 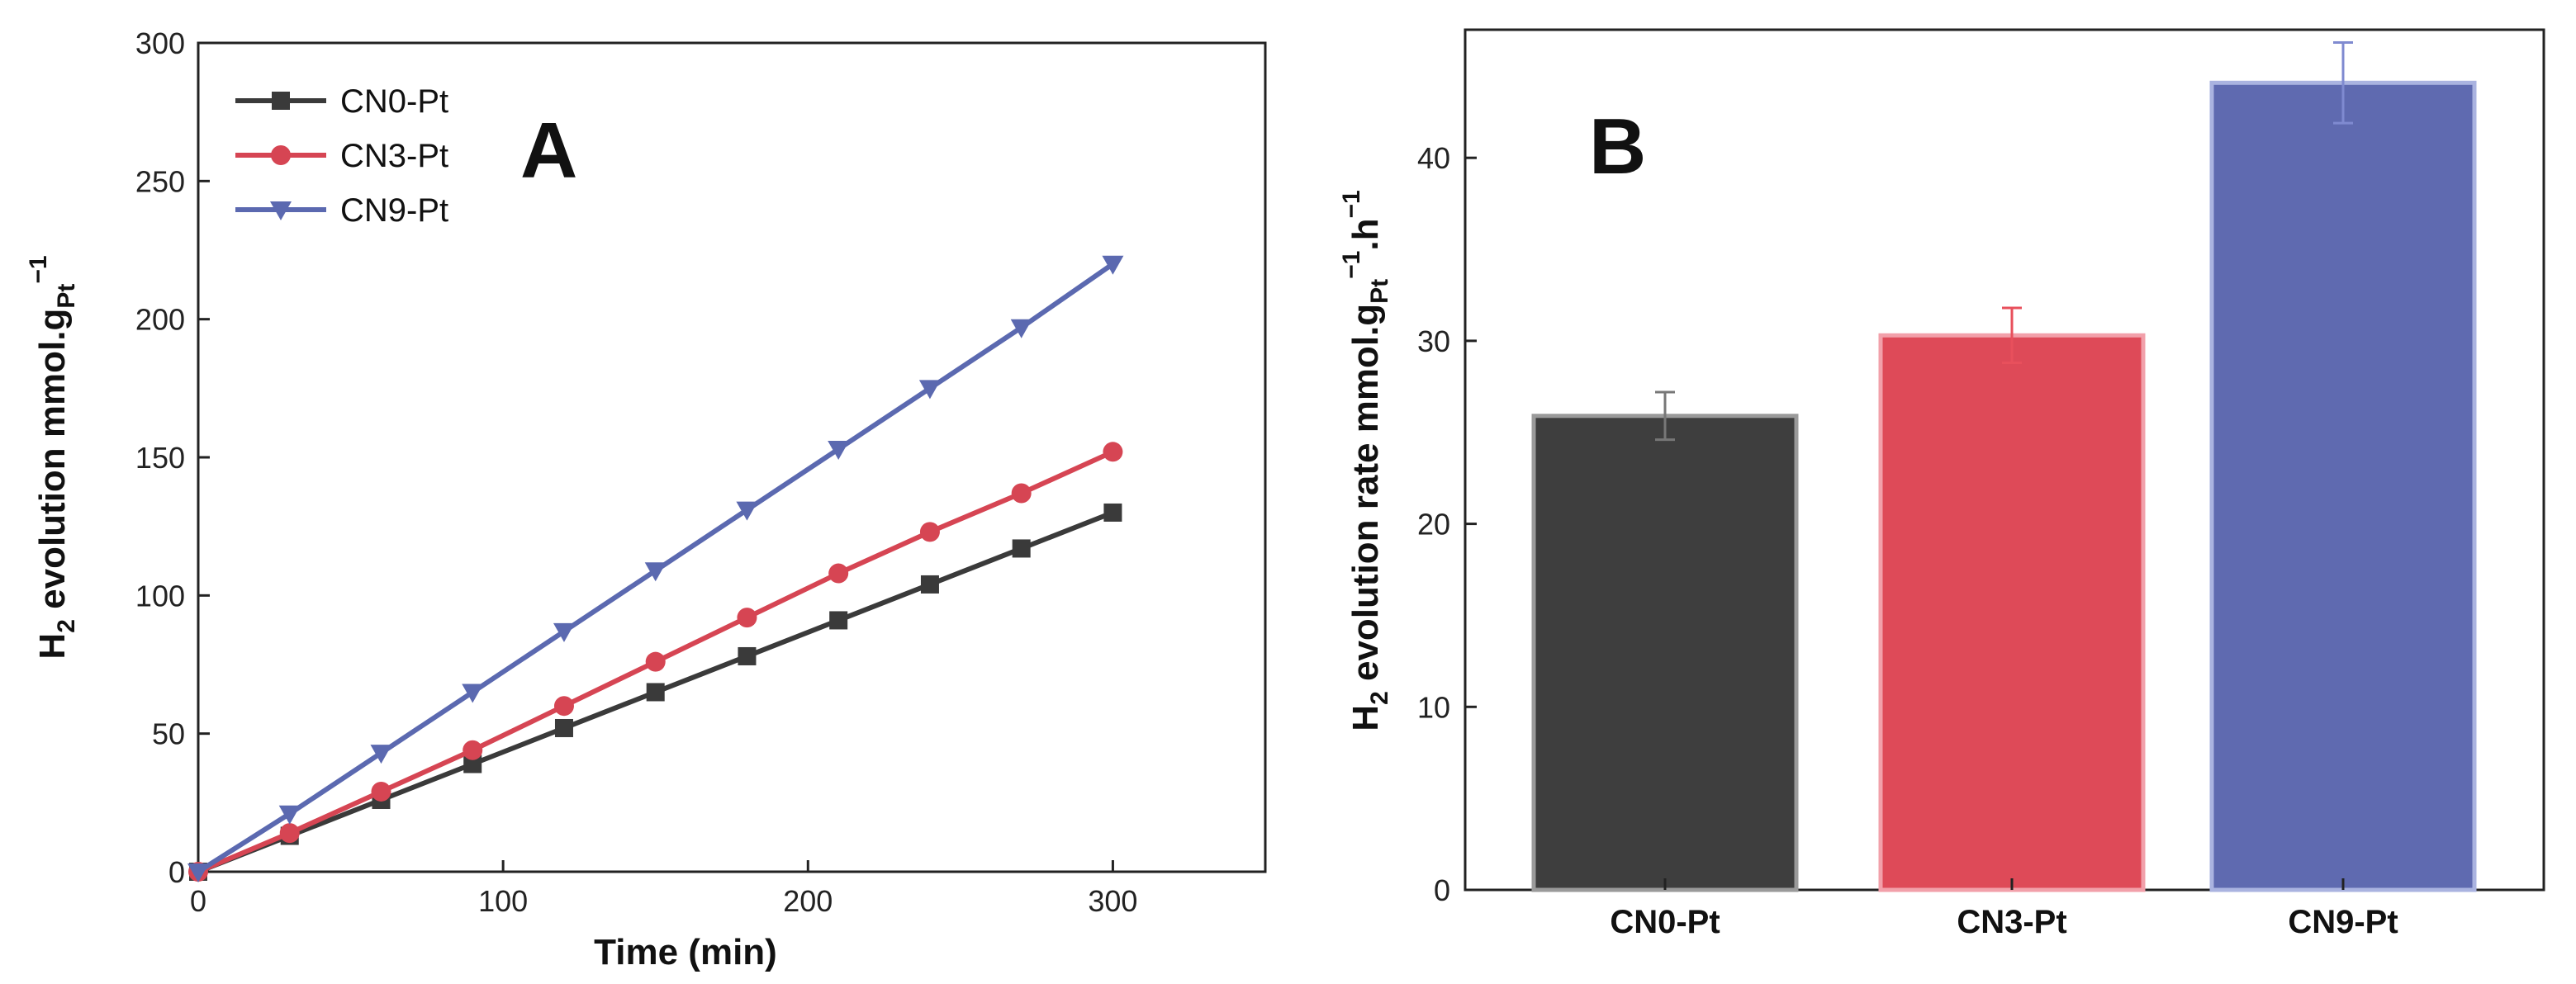 I want to click on panel-b-label: B, so click(x=1617, y=146).